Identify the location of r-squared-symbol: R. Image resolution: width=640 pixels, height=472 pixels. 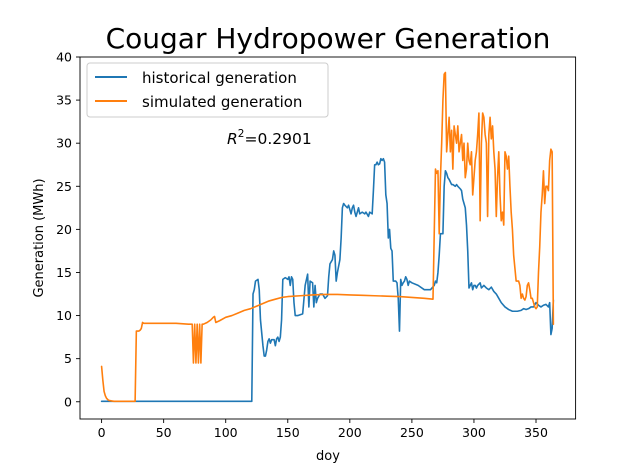
(232, 139).